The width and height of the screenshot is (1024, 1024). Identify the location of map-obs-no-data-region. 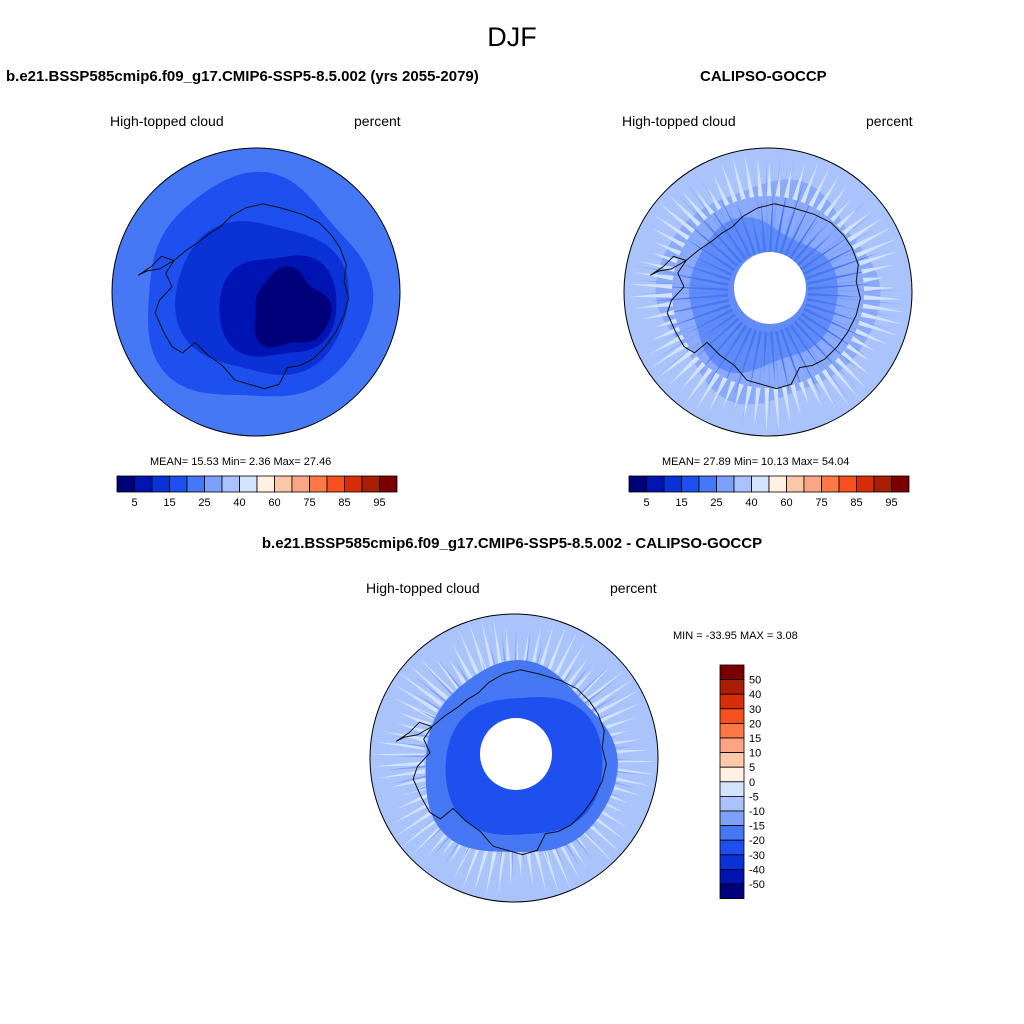
(770, 288).